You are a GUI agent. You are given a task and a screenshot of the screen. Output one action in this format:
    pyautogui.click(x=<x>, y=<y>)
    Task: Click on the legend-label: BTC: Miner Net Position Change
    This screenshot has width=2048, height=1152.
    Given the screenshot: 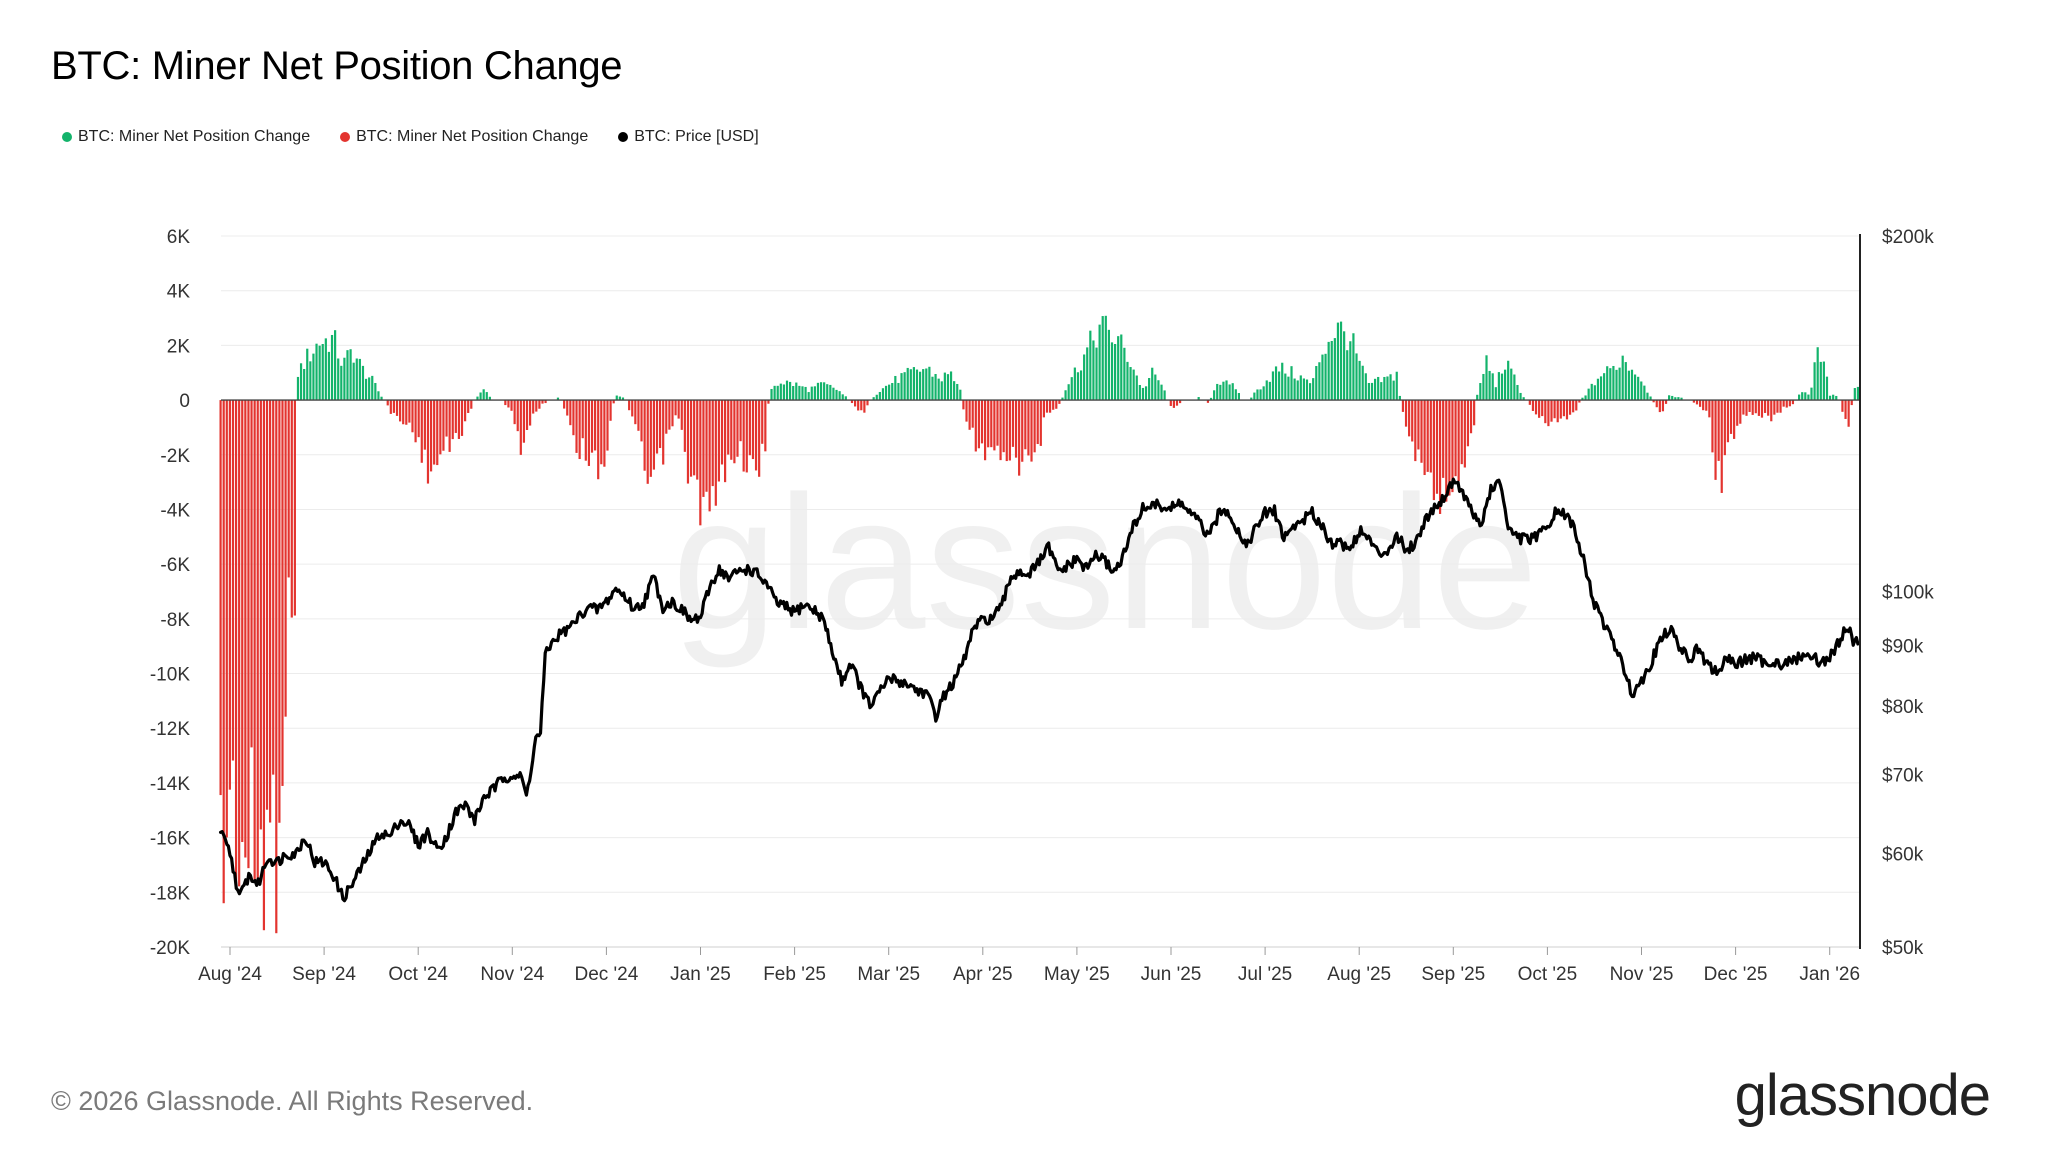 What is the action you would take?
    pyautogui.click(x=194, y=136)
    